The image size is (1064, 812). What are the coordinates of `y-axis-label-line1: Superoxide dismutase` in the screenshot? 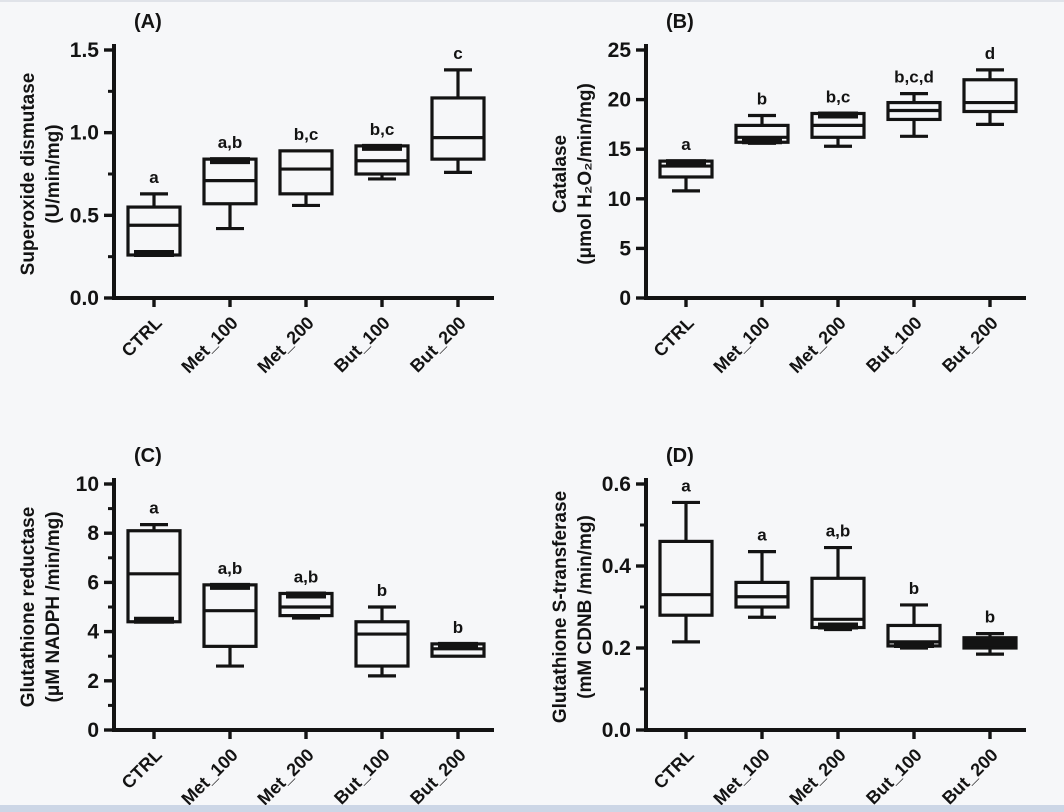 It's located at (28, 174).